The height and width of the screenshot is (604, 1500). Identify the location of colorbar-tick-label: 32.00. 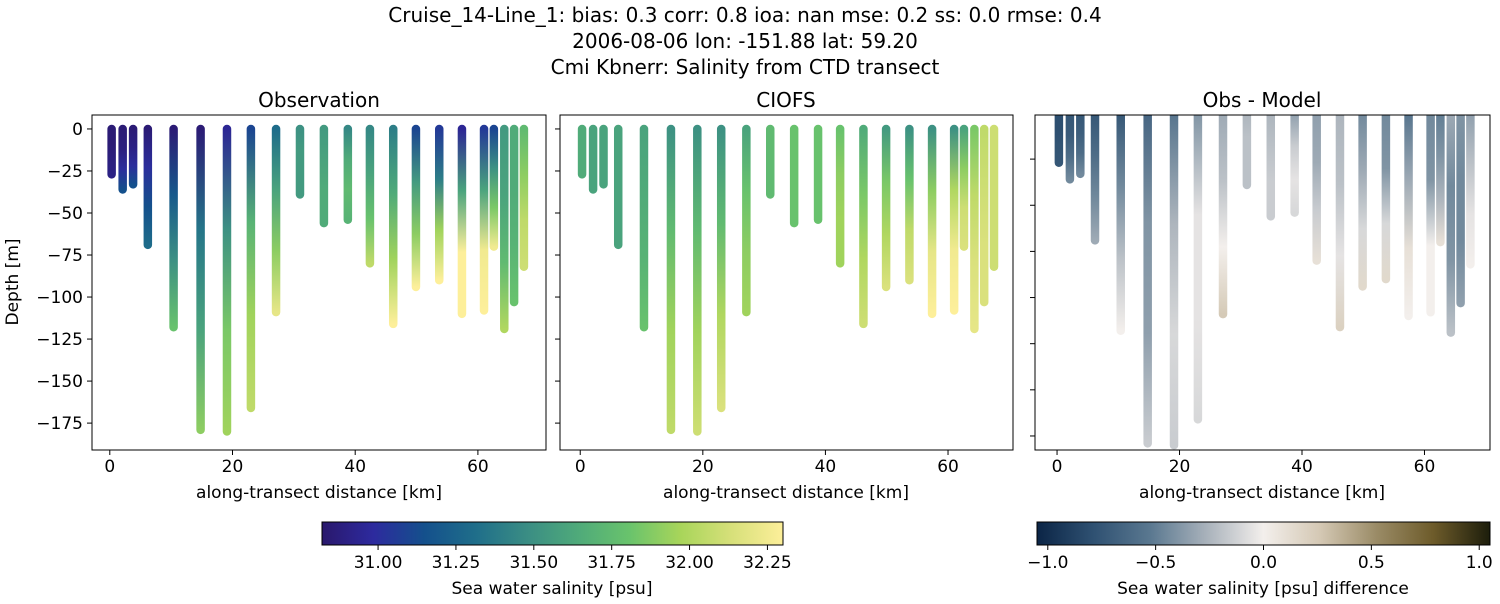
(689, 563).